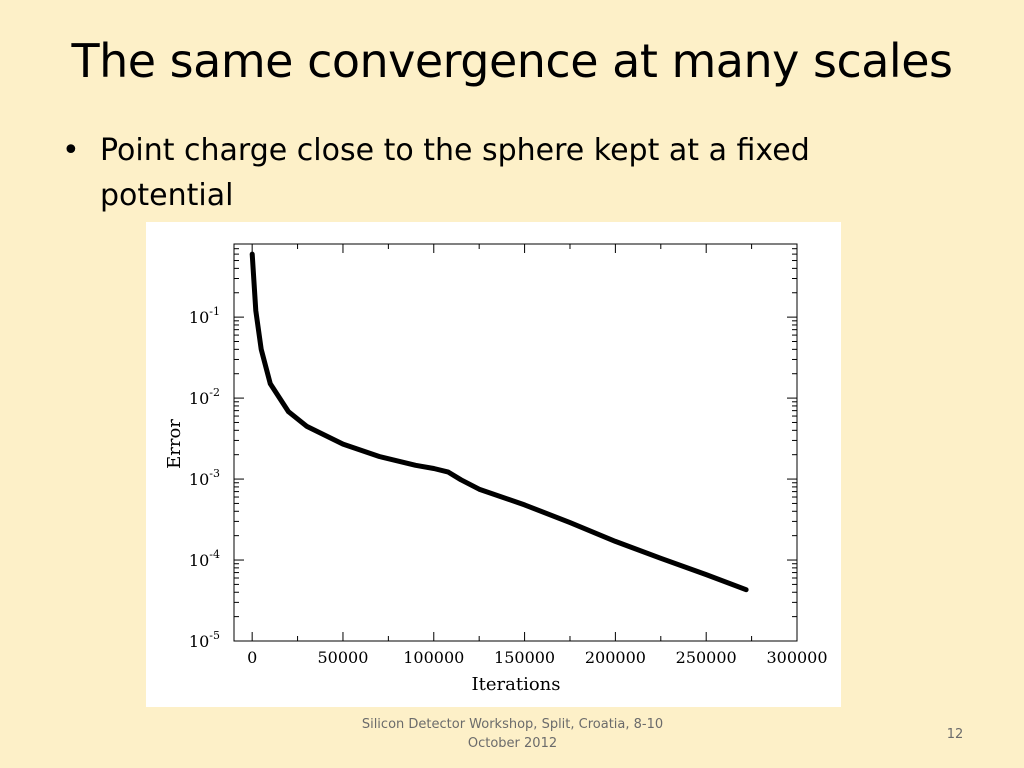 This screenshot has width=1024, height=768. What do you see at coordinates (343, 657) in the screenshot?
I see `x-tick-label: 50000` at bounding box center [343, 657].